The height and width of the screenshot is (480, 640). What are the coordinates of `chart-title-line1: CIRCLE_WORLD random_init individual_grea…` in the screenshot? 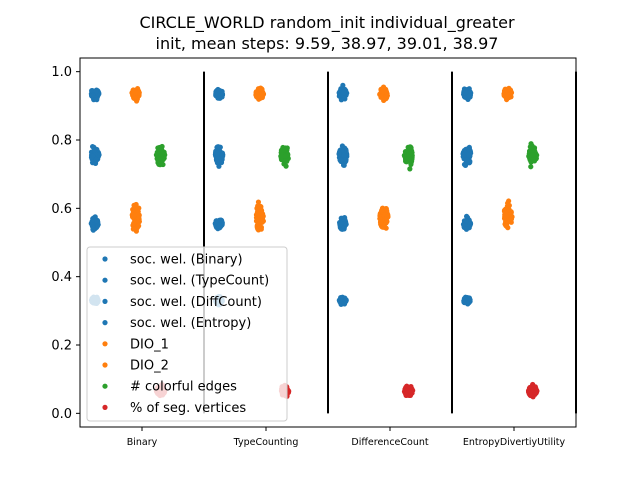 It's located at (327, 23).